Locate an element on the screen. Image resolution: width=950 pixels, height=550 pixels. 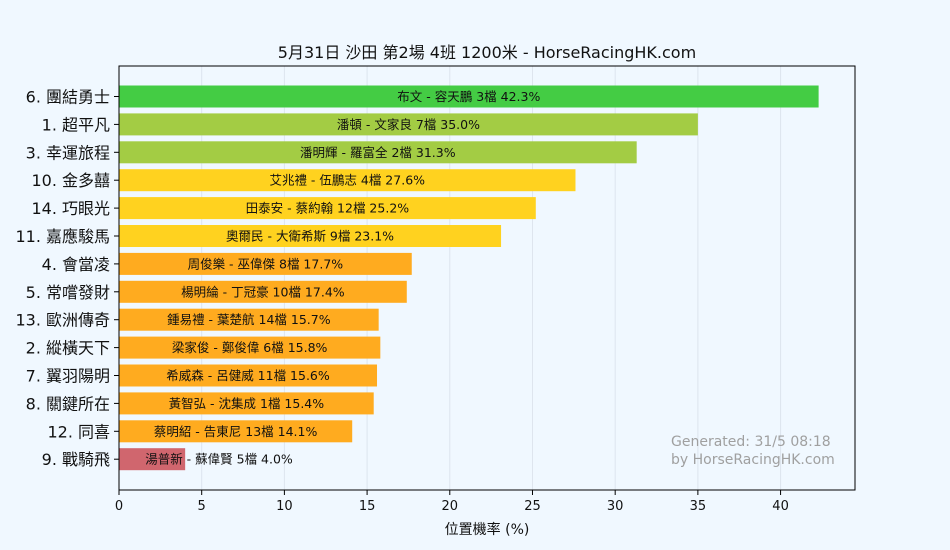
y-tick-label: 4. 會當凌 is located at coordinates (76, 264).